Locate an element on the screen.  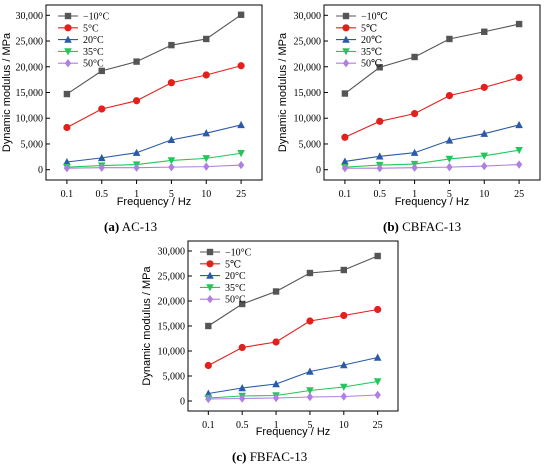
caption-a-text: AC-13 is located at coordinates (138, 226).